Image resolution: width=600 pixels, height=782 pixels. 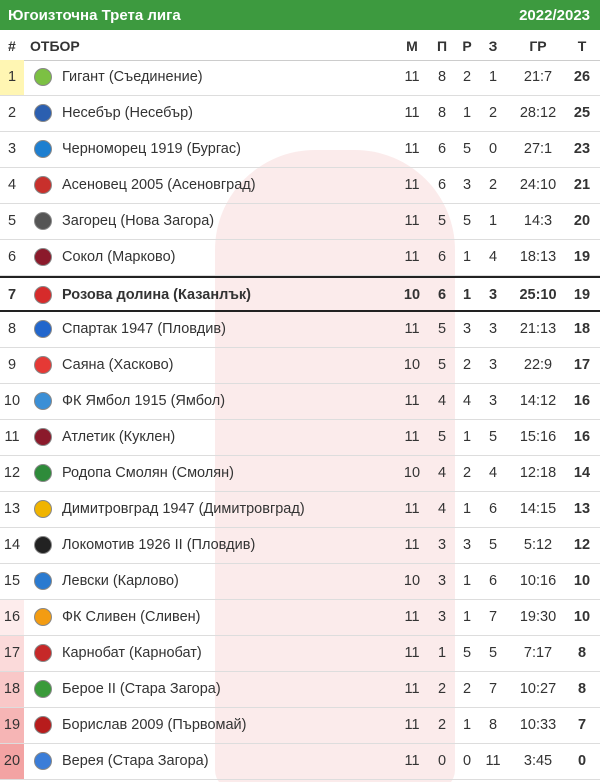 I want to click on stat: 21, so click(x=582, y=185).